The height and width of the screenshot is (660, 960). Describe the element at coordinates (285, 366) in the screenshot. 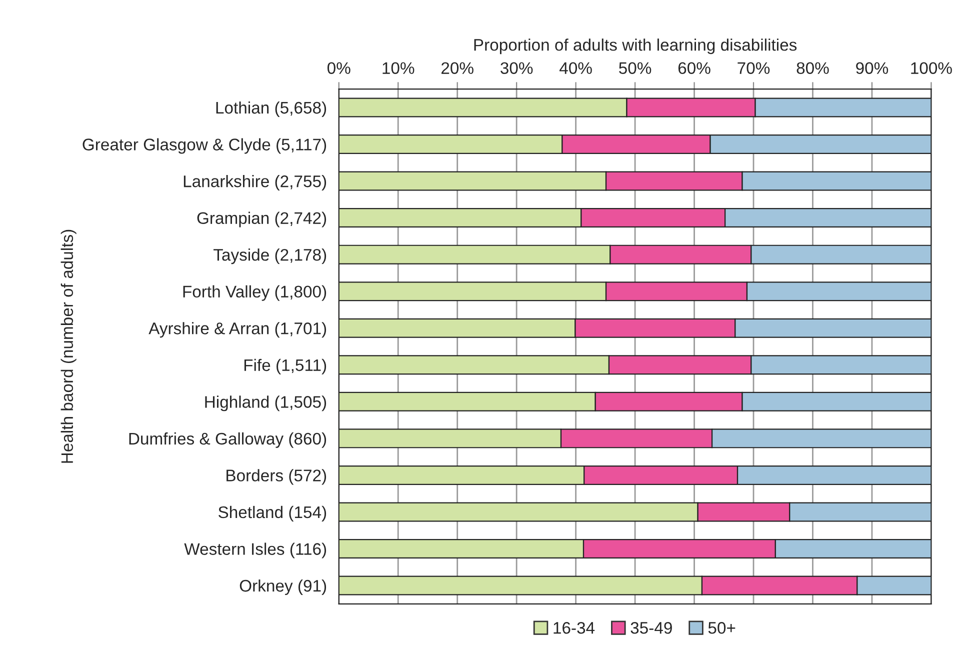

I see `y-tick-label: Fife (1,511)` at that location.